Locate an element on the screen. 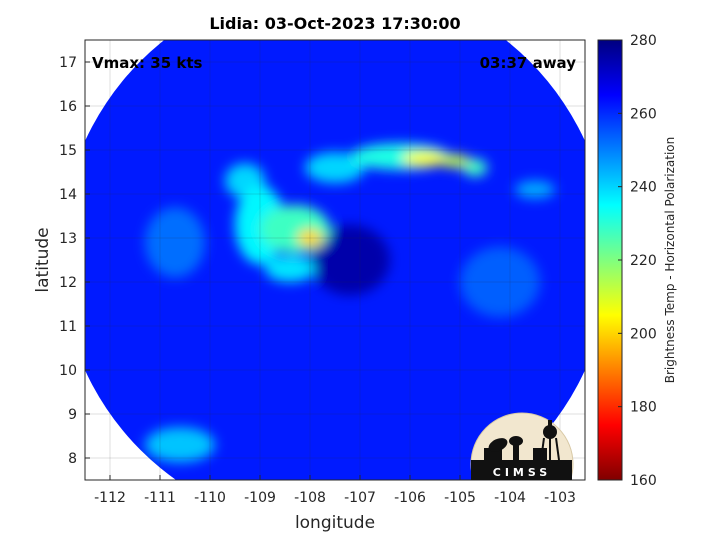 The height and width of the screenshot is (540, 720). x-tick-label: -110 is located at coordinates (210, 498).